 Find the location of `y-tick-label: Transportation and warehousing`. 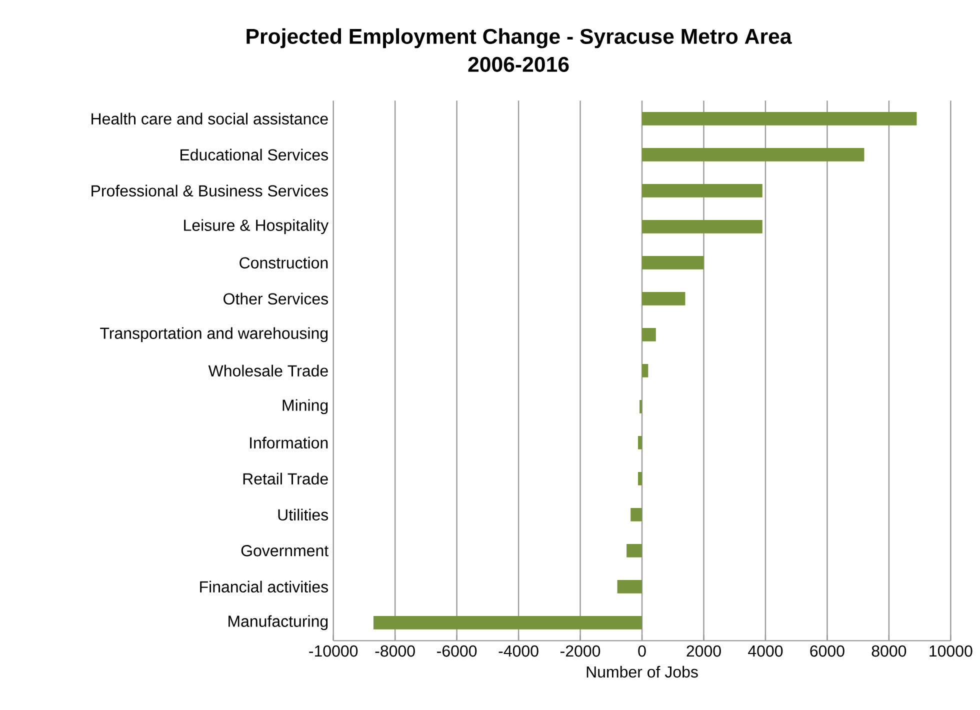

y-tick-label: Transportation and warehousing is located at coordinates (214, 334).